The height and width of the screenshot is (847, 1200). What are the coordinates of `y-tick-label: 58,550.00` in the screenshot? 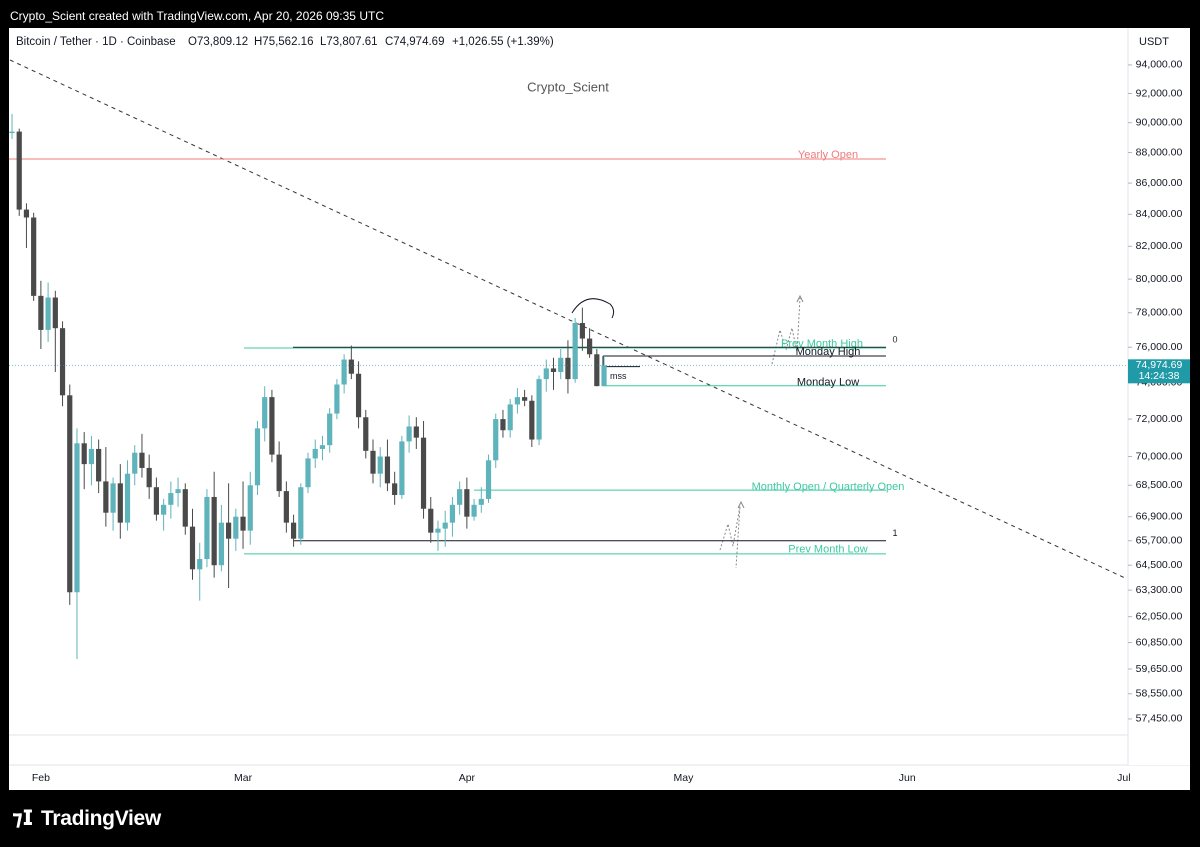 It's located at (1159, 694).